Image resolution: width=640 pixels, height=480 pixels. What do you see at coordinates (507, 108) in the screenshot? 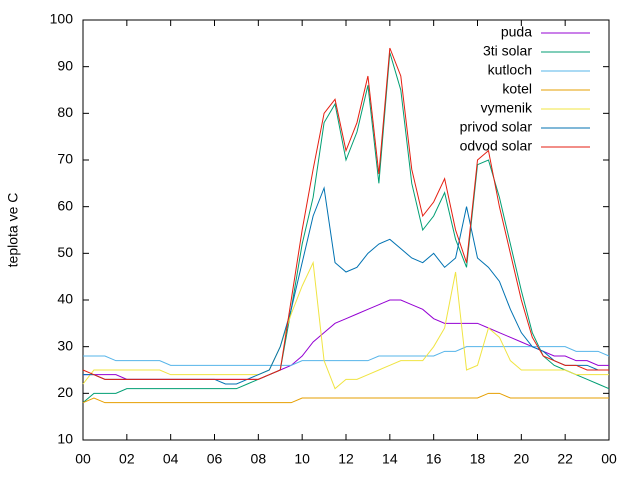
I see `legend-label: vymenik` at bounding box center [507, 108].